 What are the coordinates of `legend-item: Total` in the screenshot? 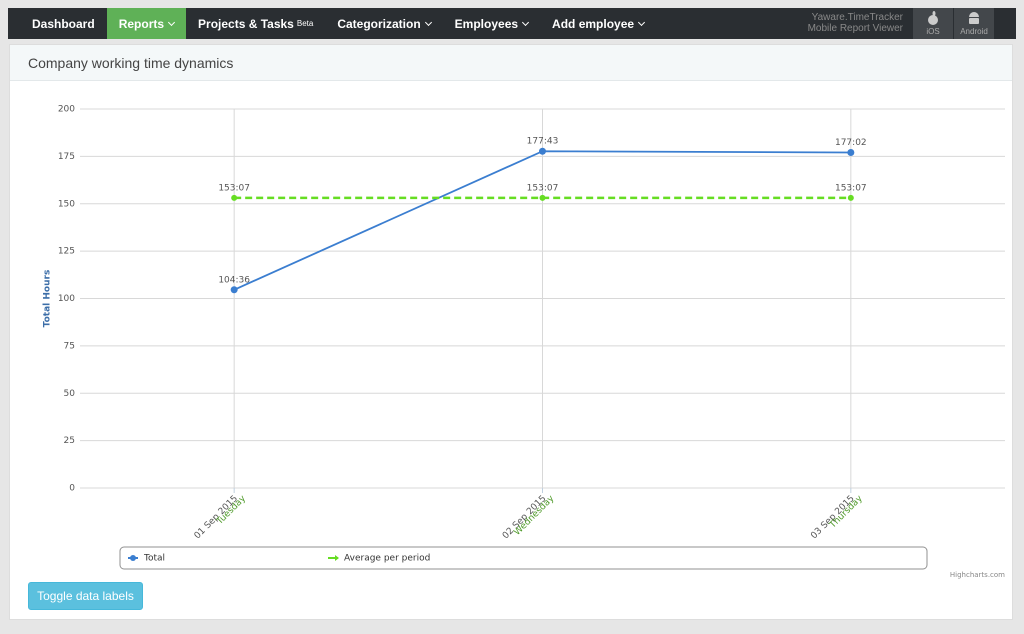 It's located at (146, 559).